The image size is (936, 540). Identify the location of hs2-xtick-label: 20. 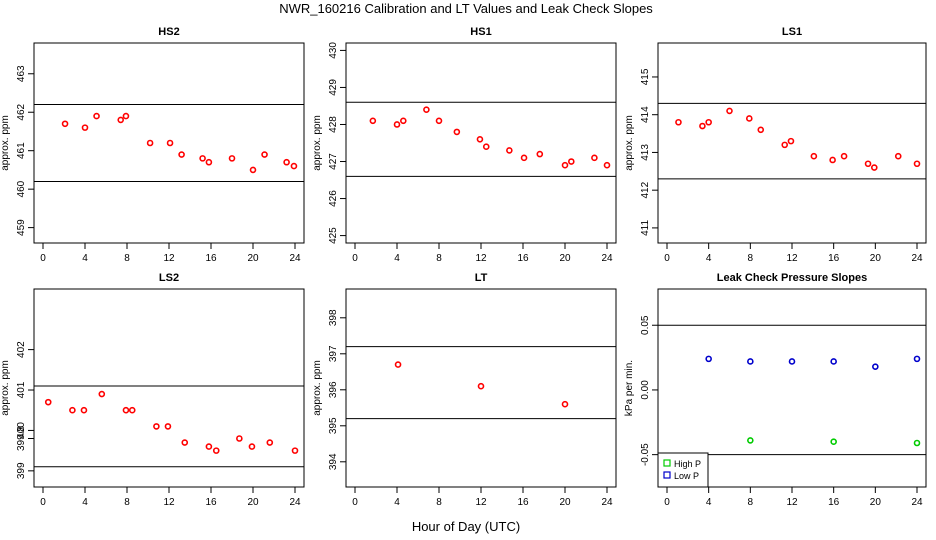
(253, 258).